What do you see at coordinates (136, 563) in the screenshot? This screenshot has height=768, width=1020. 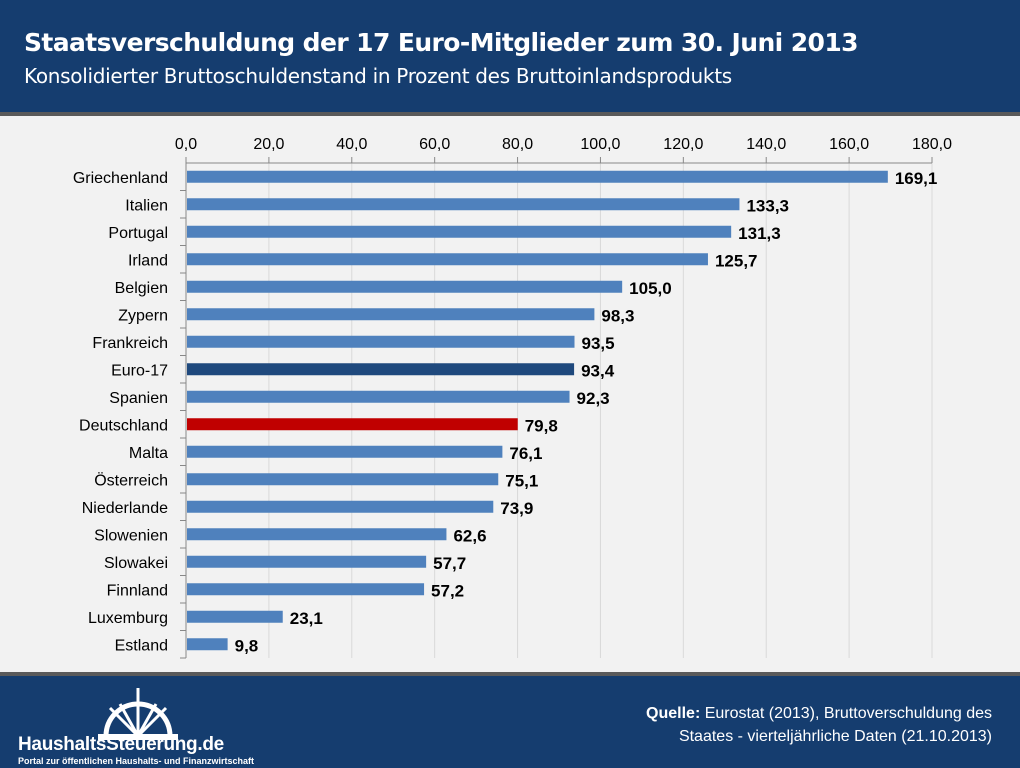 I see `category-label: Slowakei` at bounding box center [136, 563].